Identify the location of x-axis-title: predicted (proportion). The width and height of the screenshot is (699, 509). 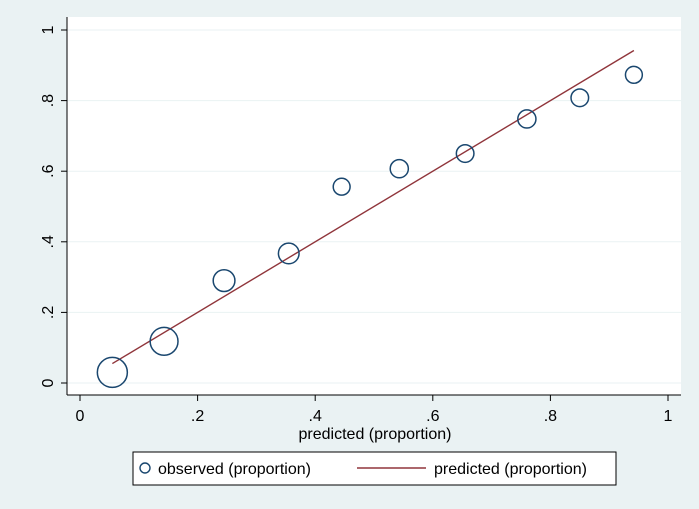
(375, 434).